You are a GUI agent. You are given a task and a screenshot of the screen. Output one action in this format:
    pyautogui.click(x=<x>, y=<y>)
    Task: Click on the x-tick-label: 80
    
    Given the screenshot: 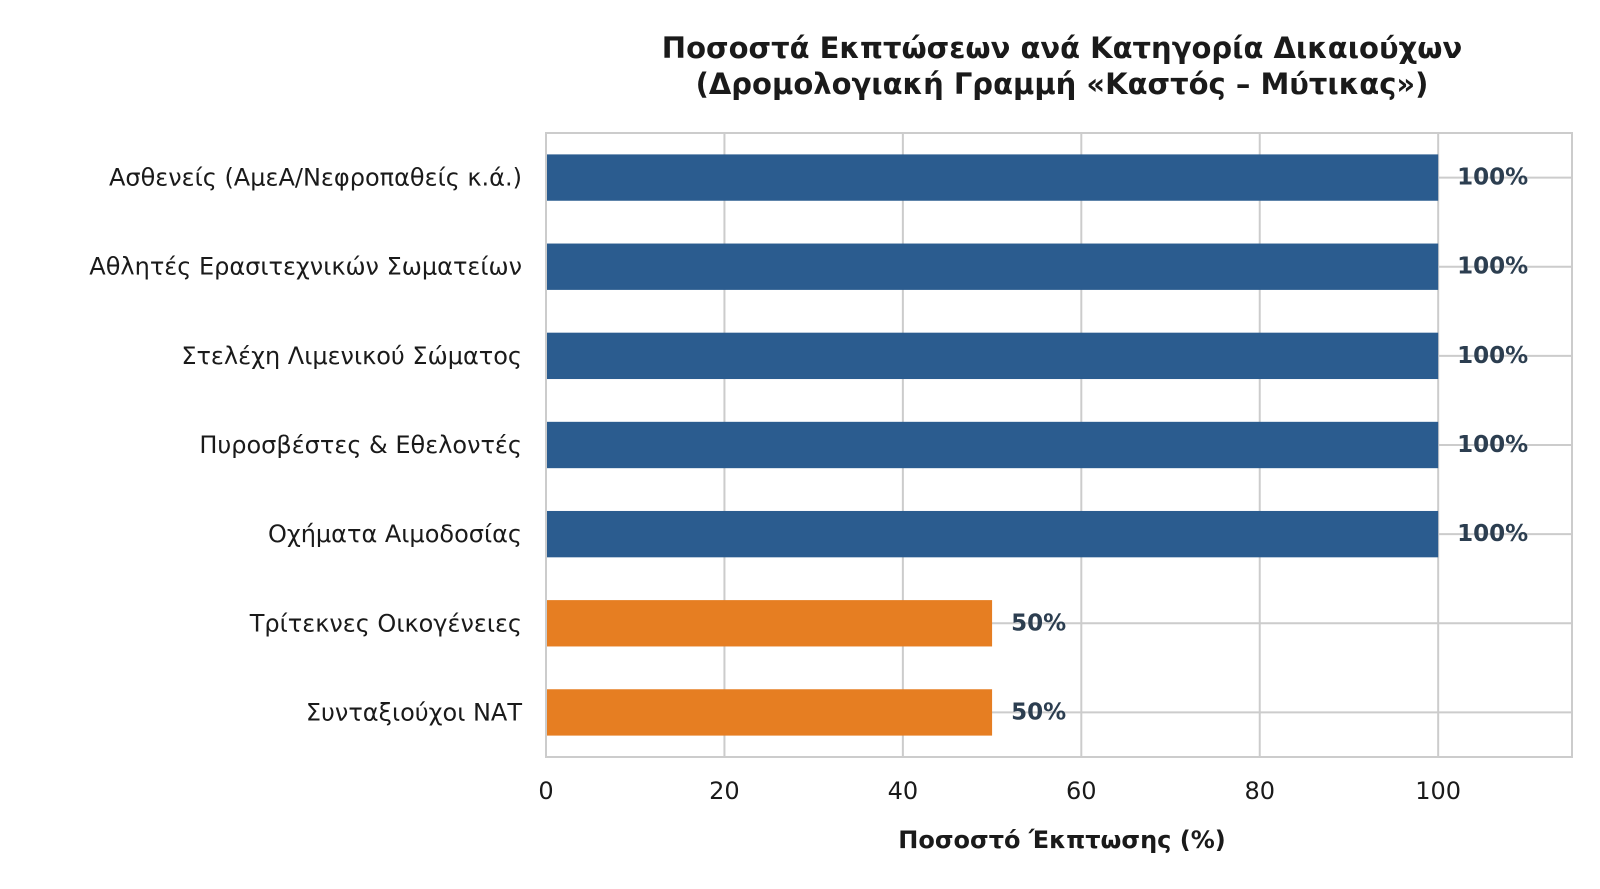 What is the action you would take?
    pyautogui.click(x=1259, y=791)
    